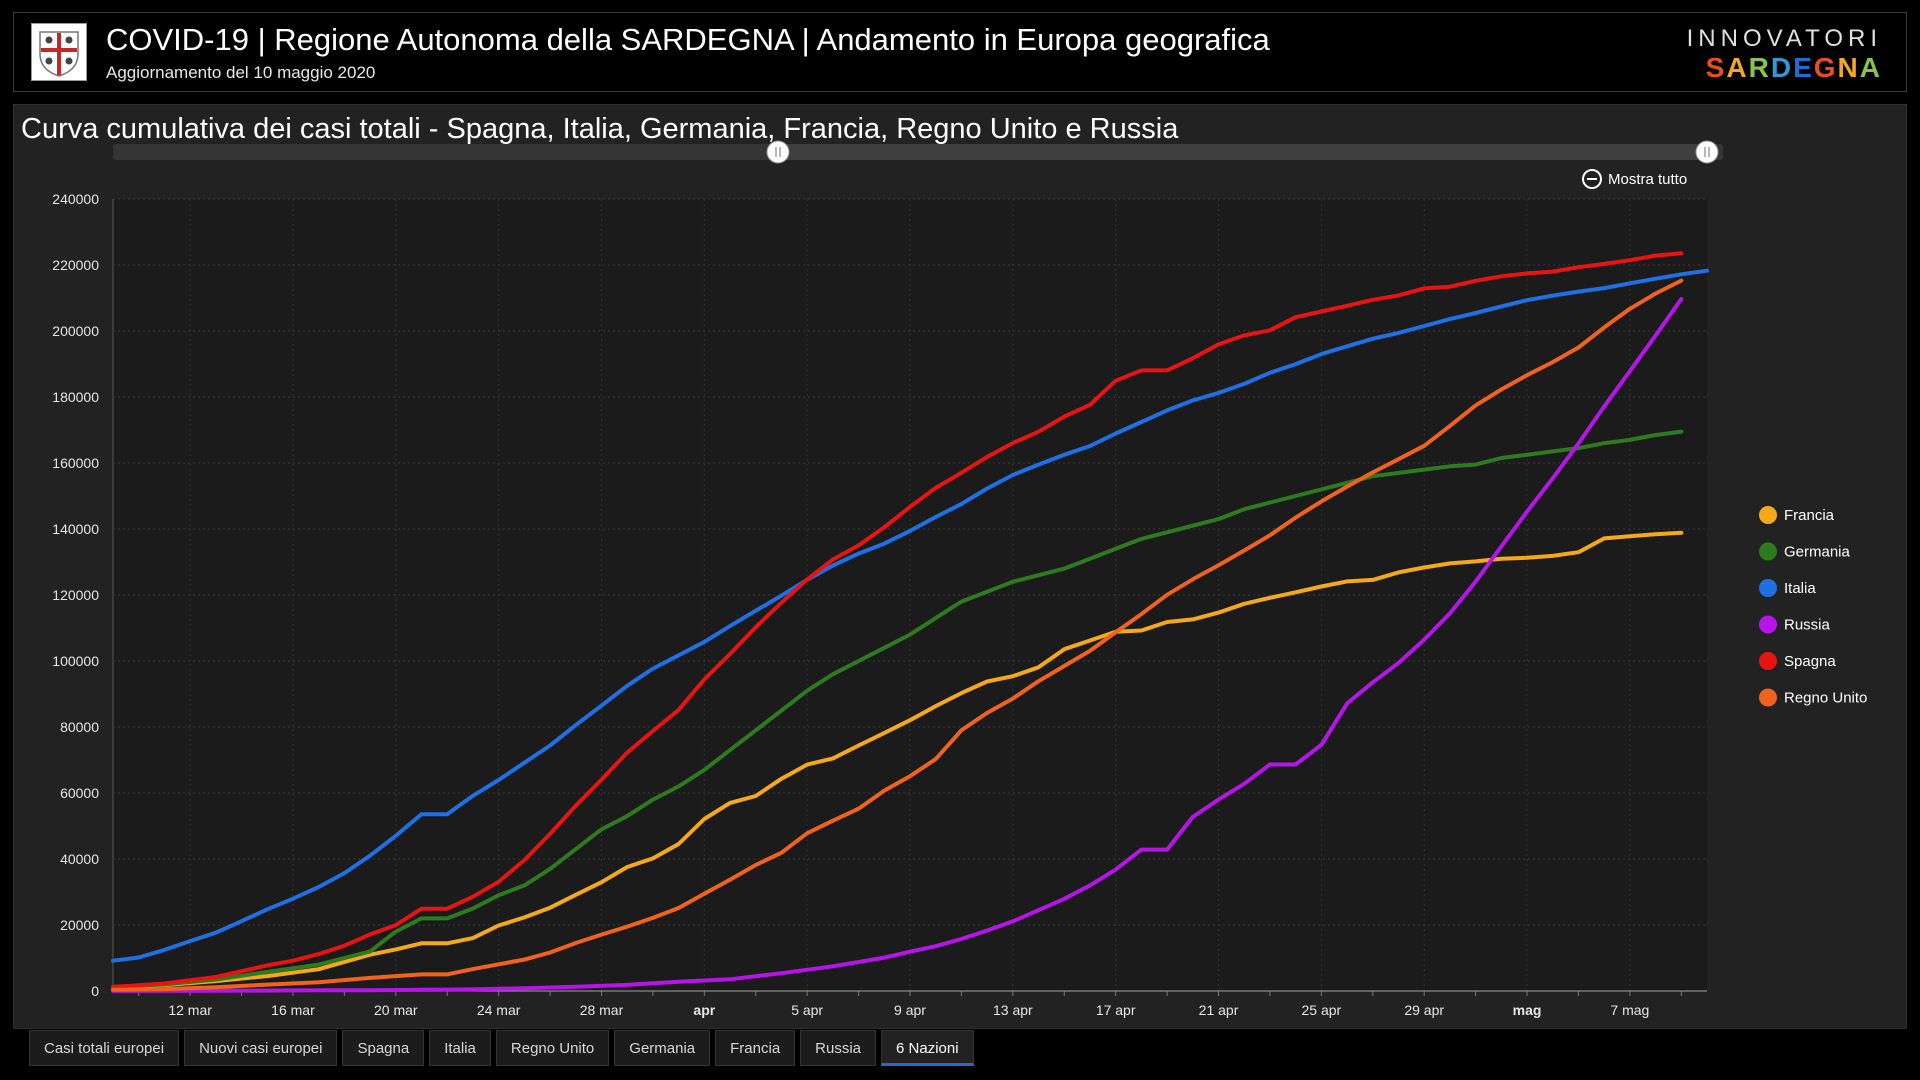  I want to click on legend-item-francia: Francia, so click(1797, 515).